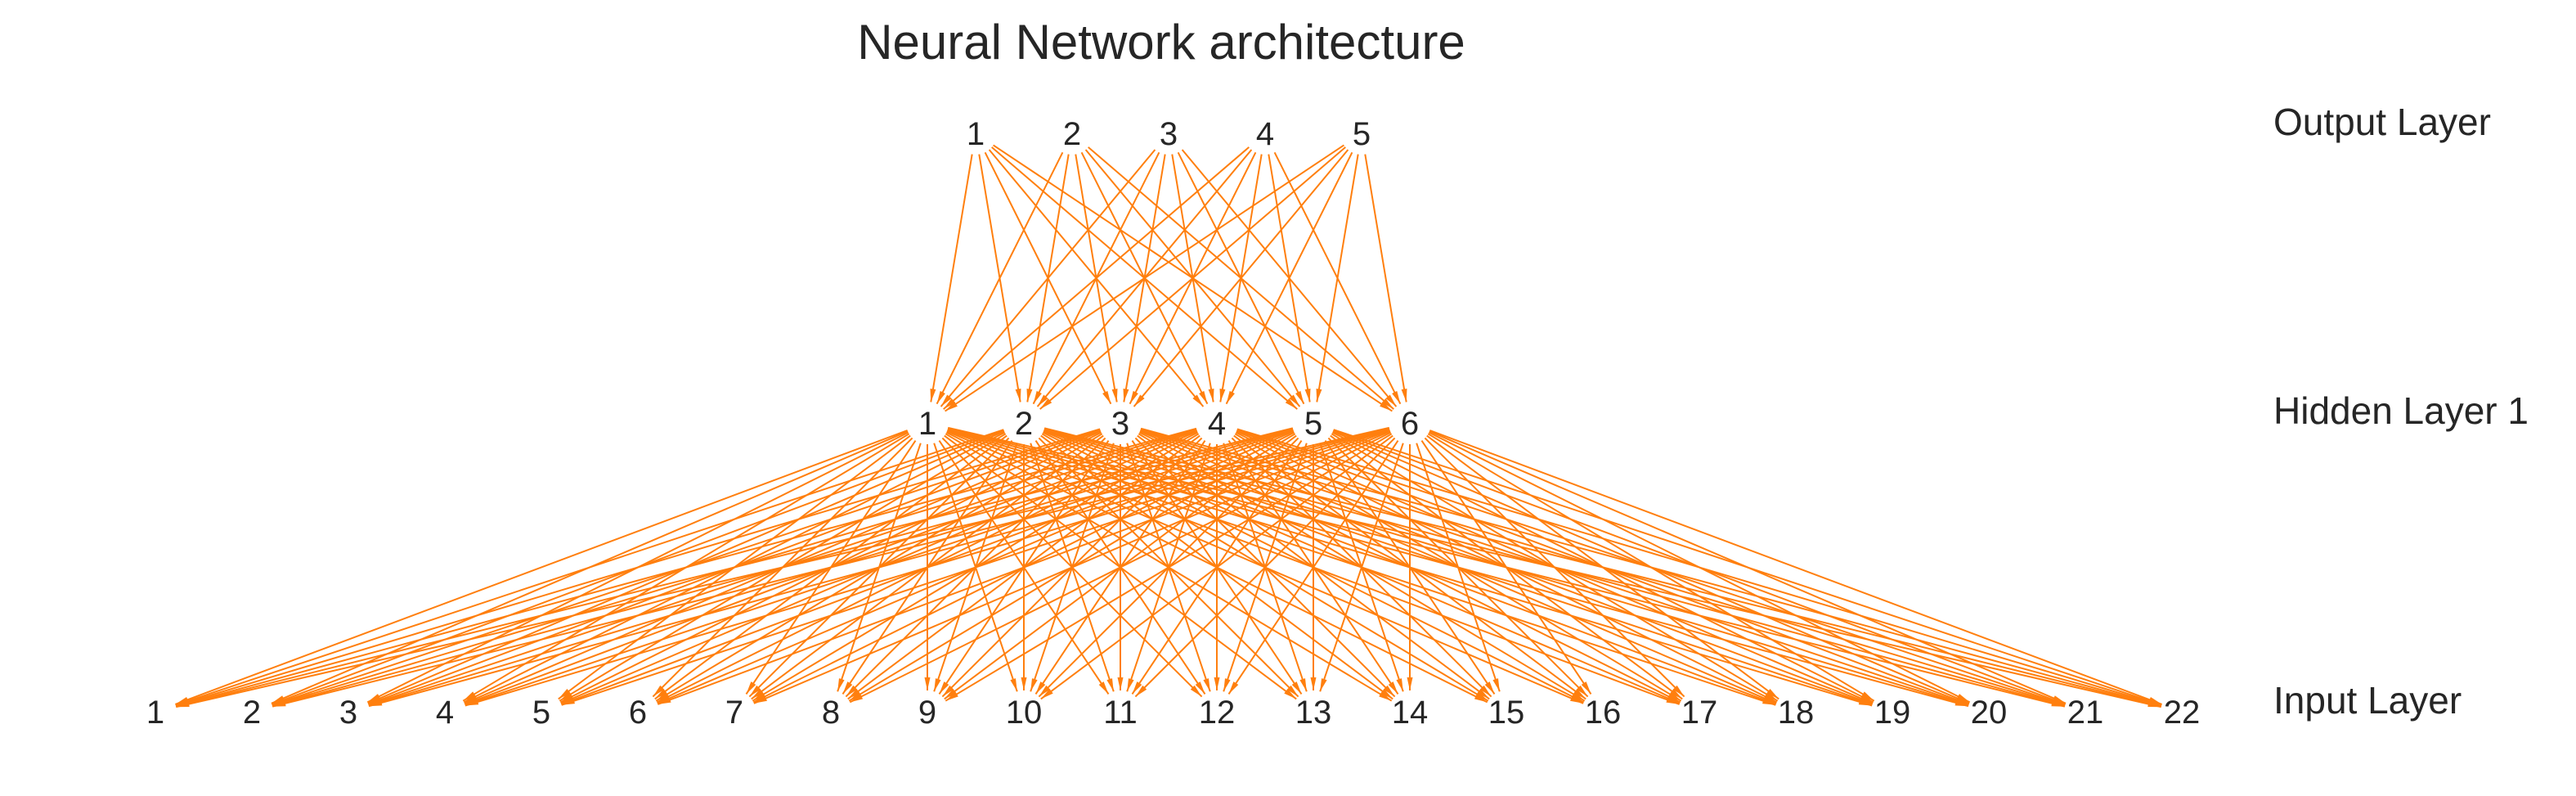  Describe the element at coordinates (1391, 401) in the screenshot. I see `edge-l1-n6-to-l2-n3-arrowhead` at that location.